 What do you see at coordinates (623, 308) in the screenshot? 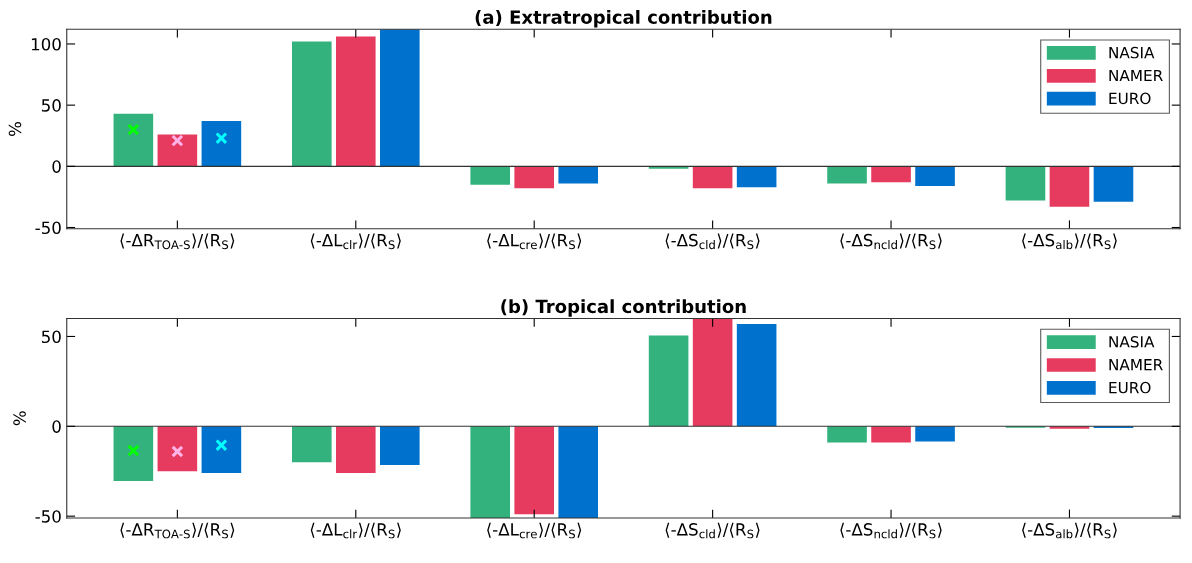
I see `chart-title: (b) Tropical contribution` at bounding box center [623, 308].